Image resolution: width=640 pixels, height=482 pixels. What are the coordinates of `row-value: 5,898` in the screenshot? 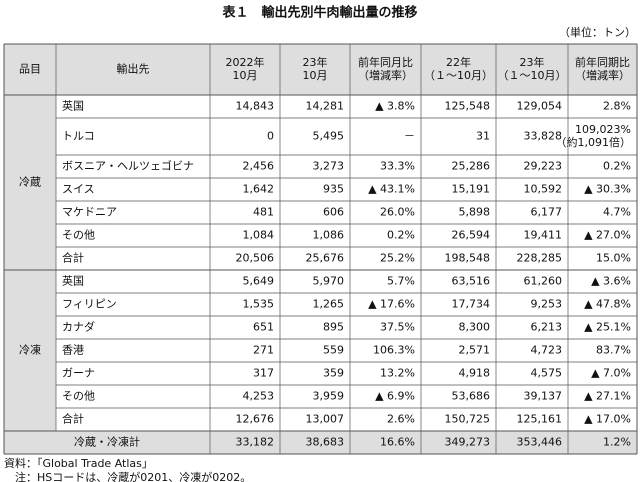 It's located at (475, 212).